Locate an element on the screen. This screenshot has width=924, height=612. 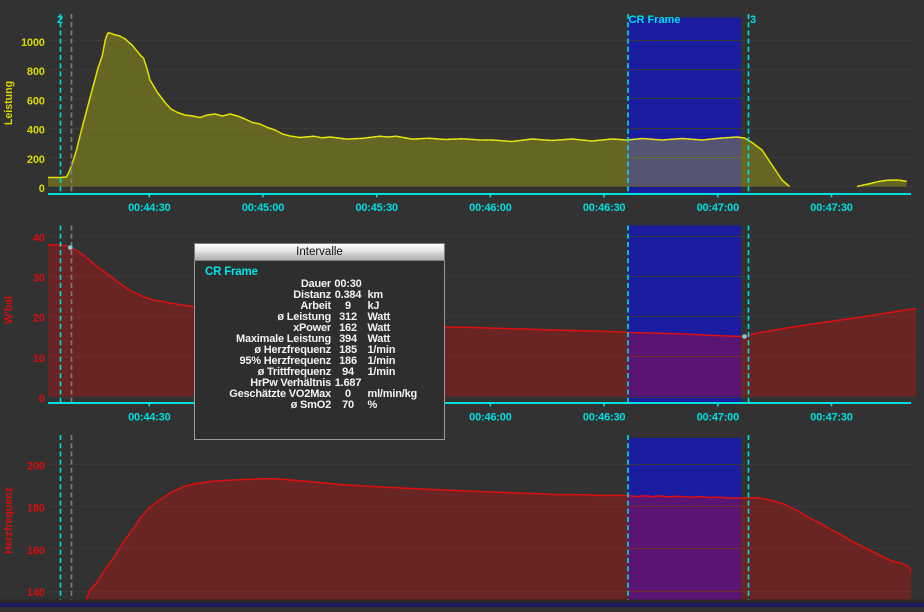
svg-text: Herzfrequenz is located at coordinates (9, 520).